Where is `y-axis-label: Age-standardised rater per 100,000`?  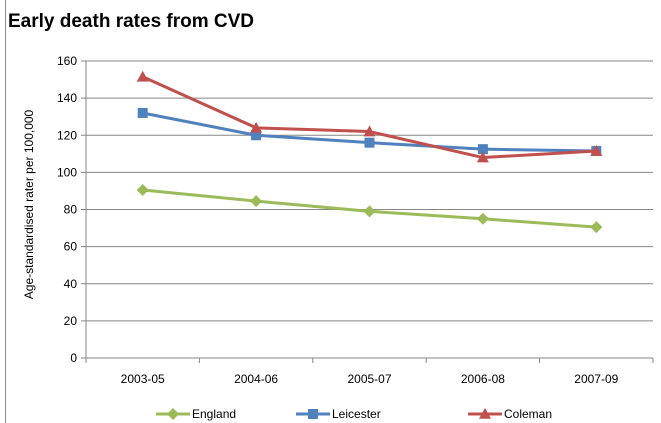
y-axis-label: Age-standardised rater per 100,000 is located at coordinates (29, 204).